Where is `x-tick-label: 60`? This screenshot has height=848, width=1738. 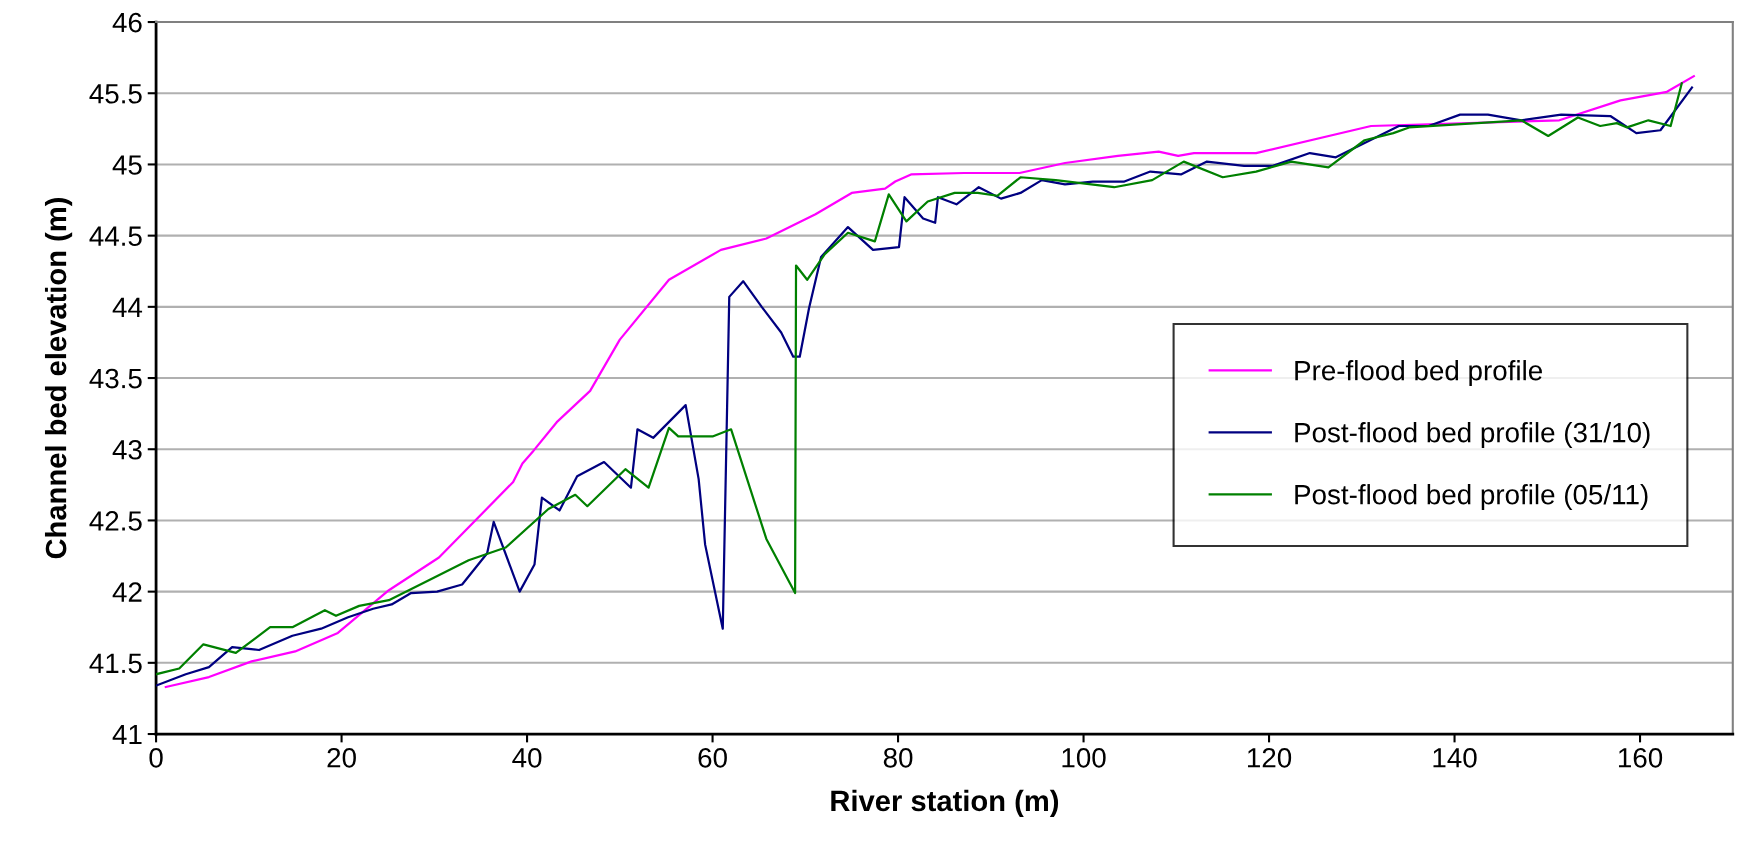 x-tick-label: 60 is located at coordinates (712, 757).